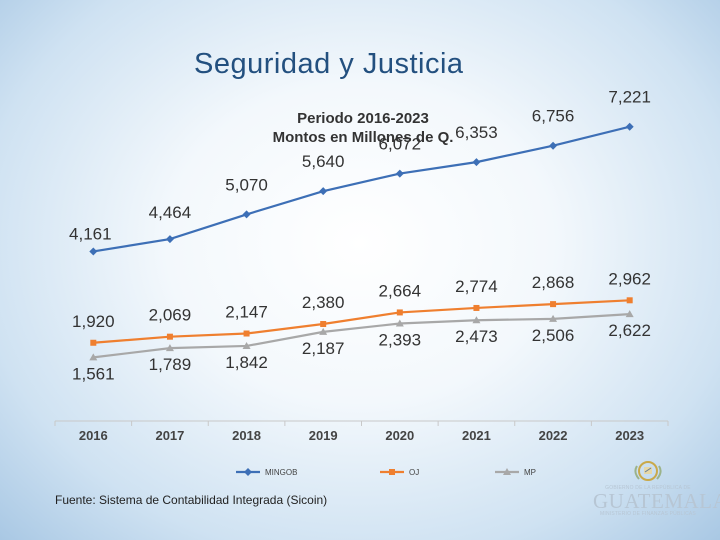 The image size is (720, 540). What do you see at coordinates (515, 472) in the screenshot?
I see `legend-item: MP` at bounding box center [515, 472].